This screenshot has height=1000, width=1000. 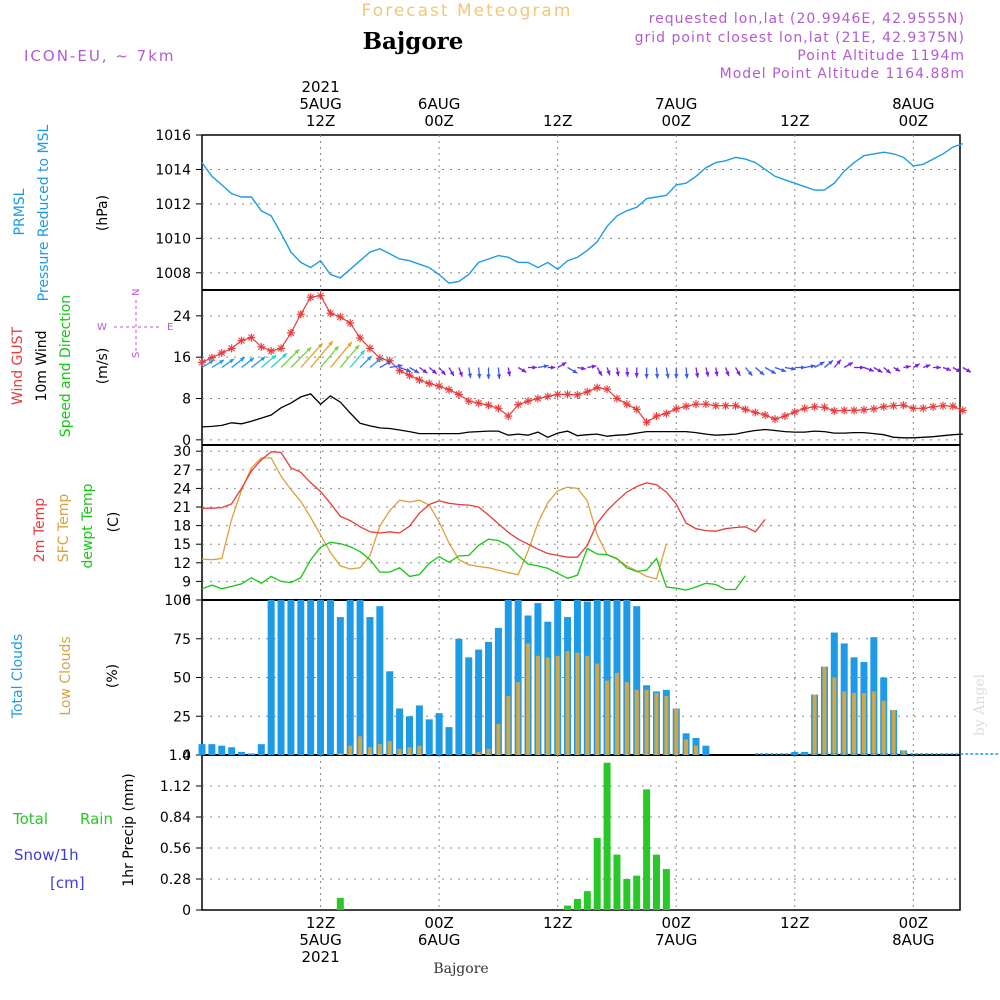 I want to click on precip-legend: Total Rain Snow/1h [cm] 1hr Precip (mm), so click(x=74, y=832).